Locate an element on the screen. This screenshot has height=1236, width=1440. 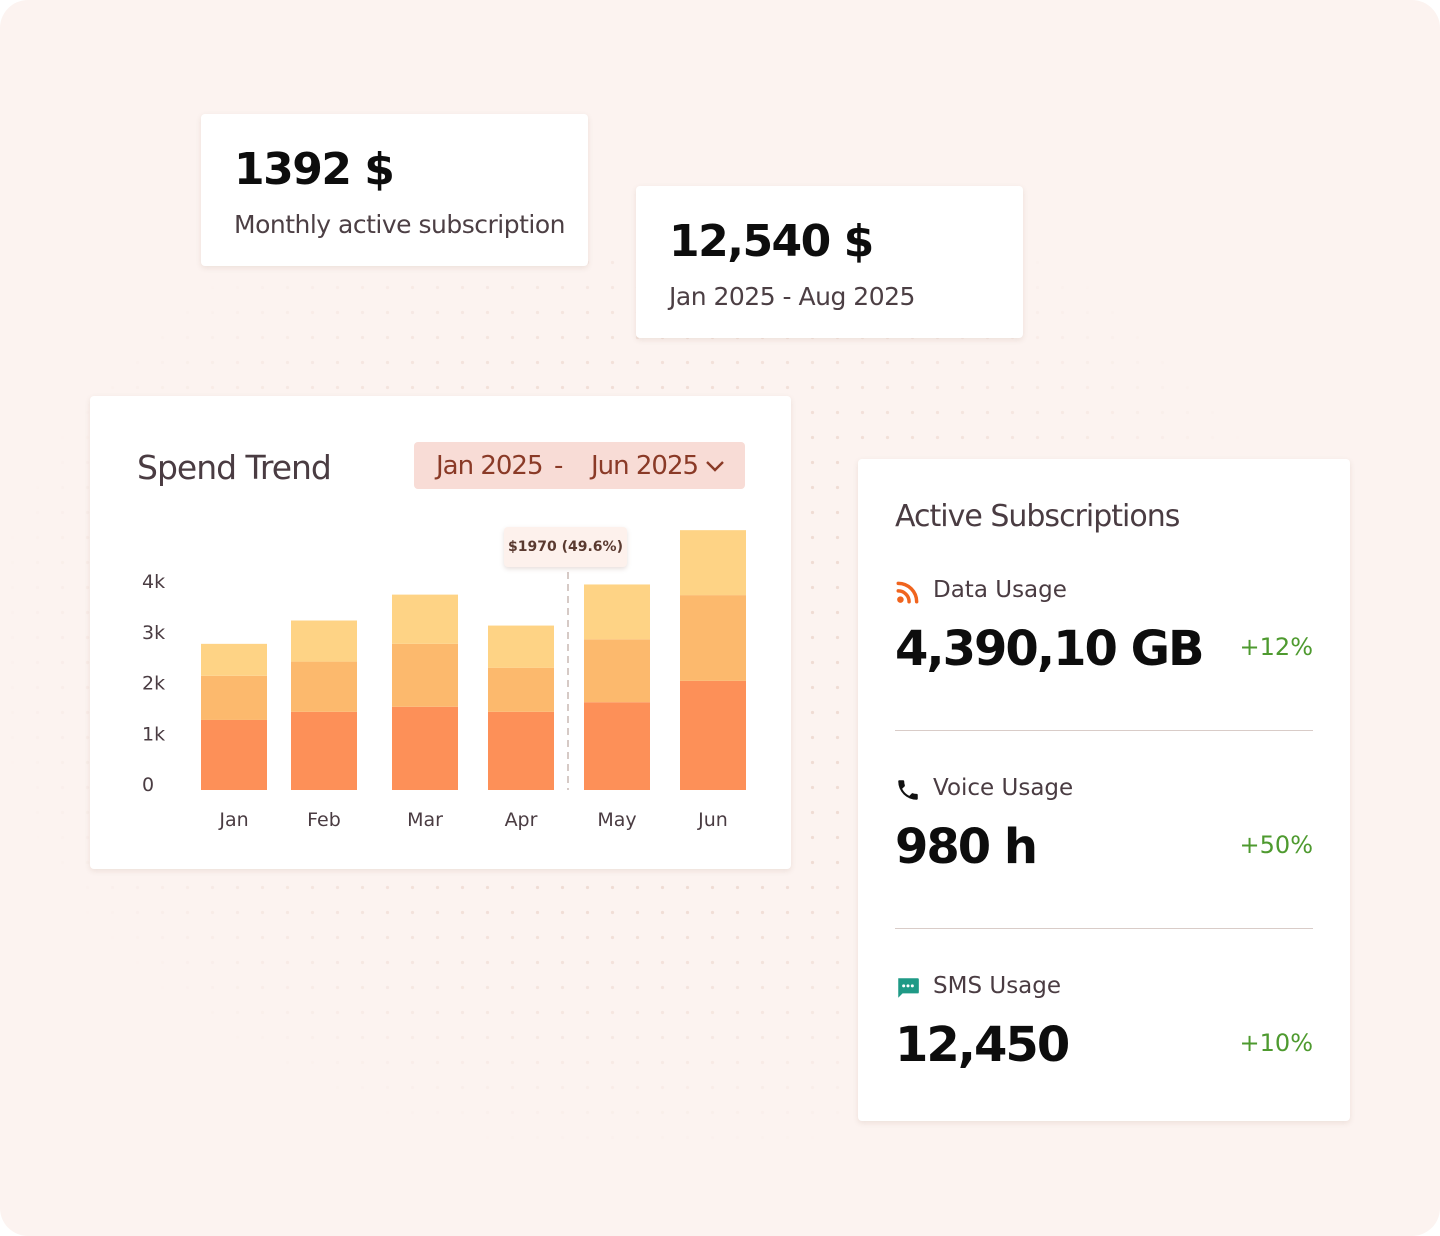
stat-value: 12,540 $ is located at coordinates (771, 241).